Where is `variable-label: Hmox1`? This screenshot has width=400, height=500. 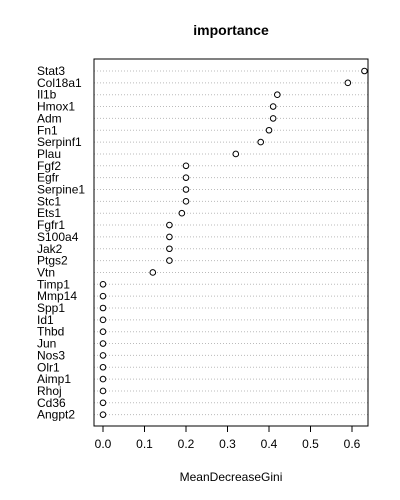 variable-label: Hmox1 is located at coordinates (56, 107).